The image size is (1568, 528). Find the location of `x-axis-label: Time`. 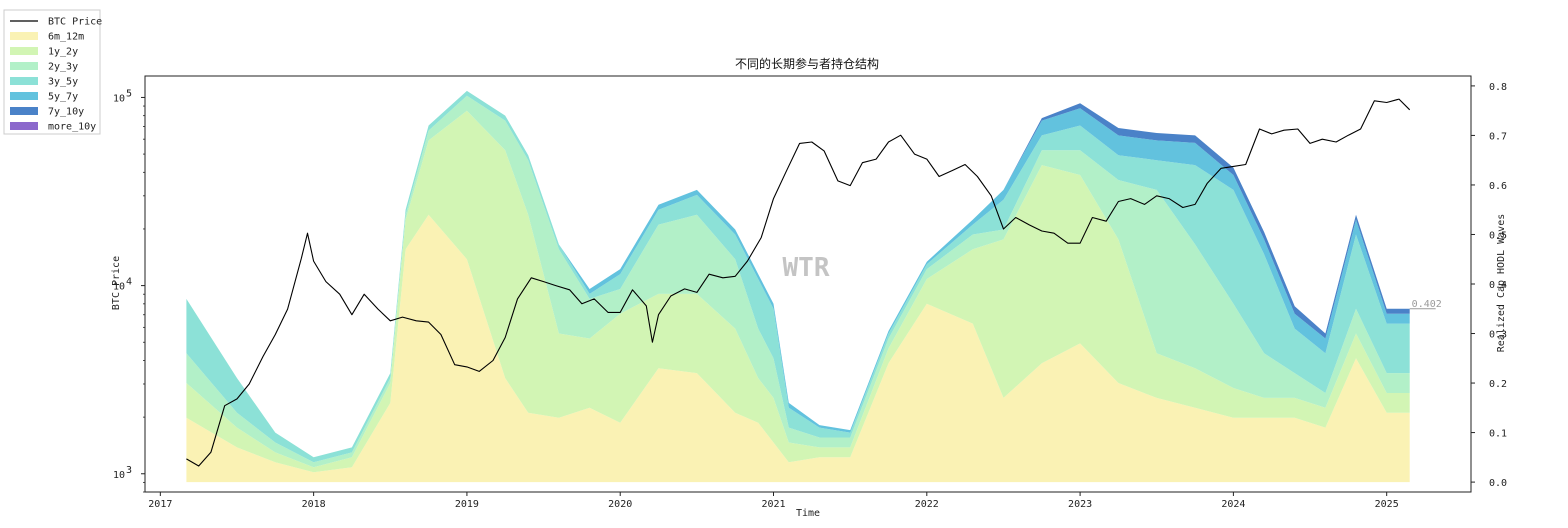

x-axis-label: Time is located at coordinates (808, 513).